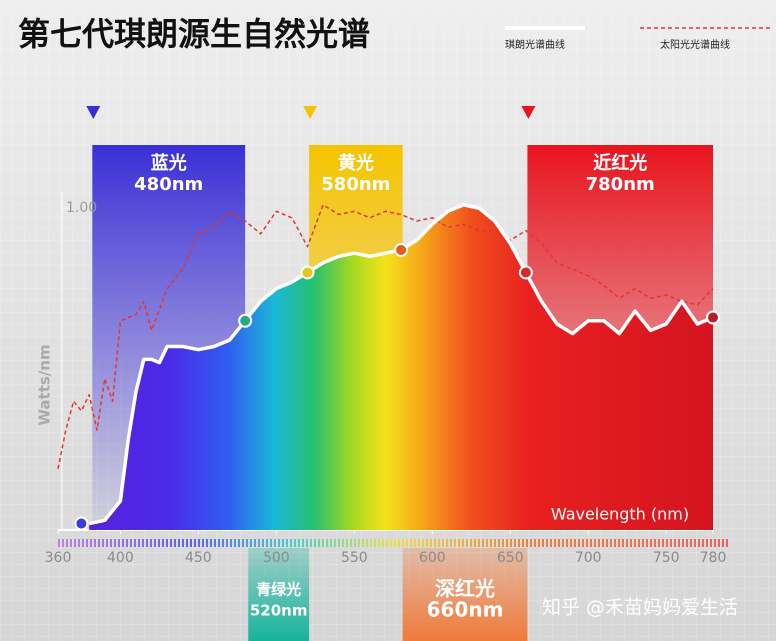 The image size is (776, 641). I want to click on x-tick-label: 600, so click(432, 558).